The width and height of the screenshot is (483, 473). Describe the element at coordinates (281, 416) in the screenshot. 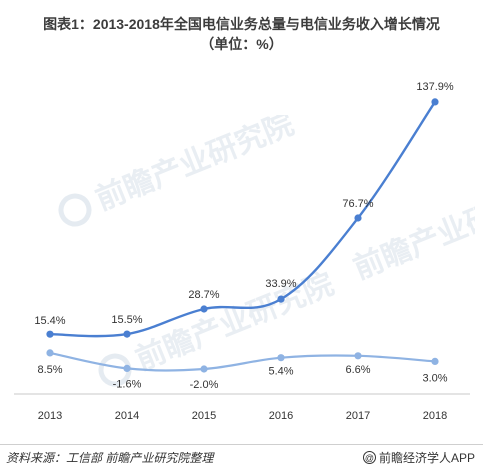

I see `x-tick-label-2016: 2016` at that location.